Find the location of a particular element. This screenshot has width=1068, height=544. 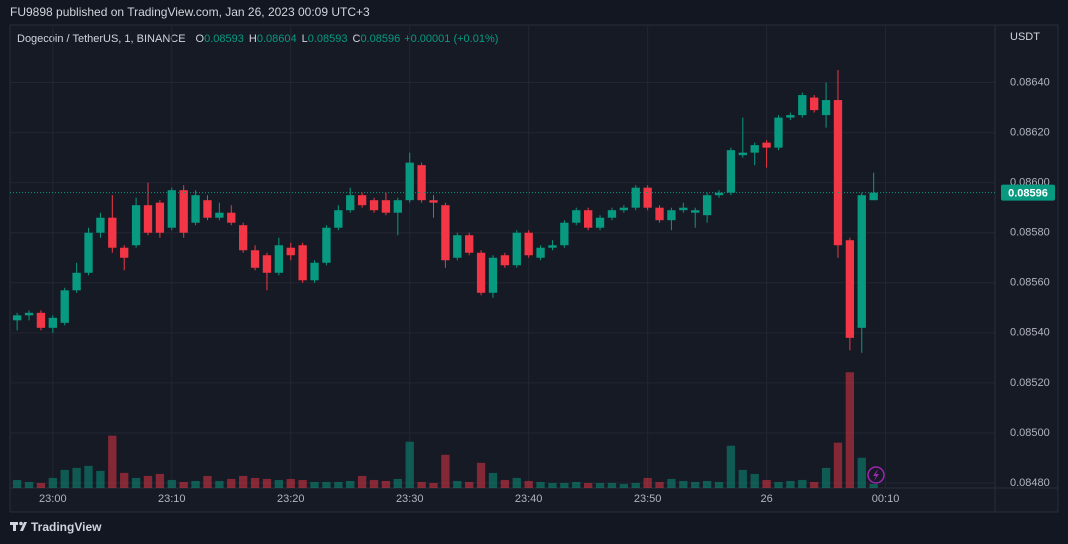

x-tick-label: 23:10 is located at coordinates (172, 499).